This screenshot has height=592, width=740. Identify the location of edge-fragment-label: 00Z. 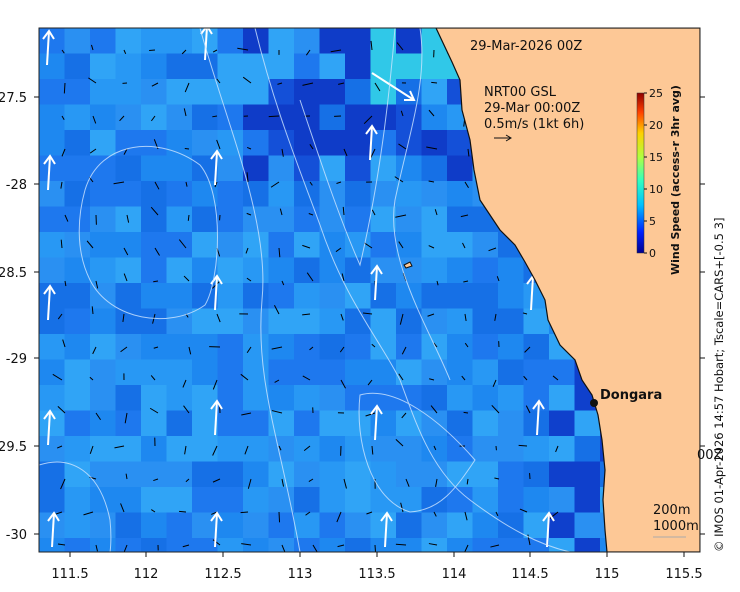
(710, 455).